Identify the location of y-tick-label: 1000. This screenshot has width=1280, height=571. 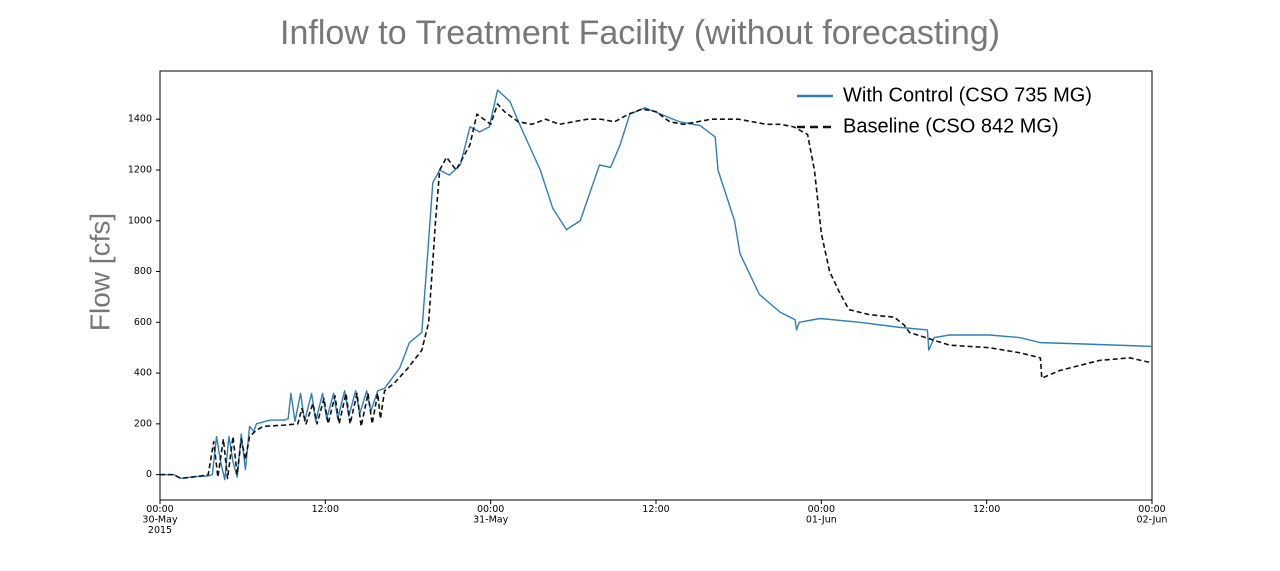
(140, 220).